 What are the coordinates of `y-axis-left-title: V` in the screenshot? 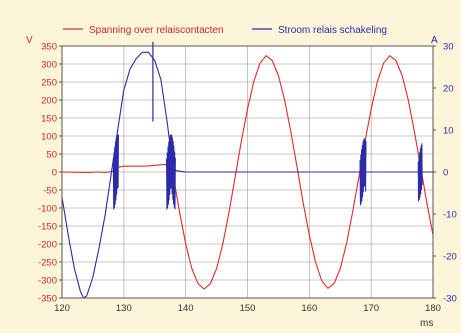 It's located at (29, 40).